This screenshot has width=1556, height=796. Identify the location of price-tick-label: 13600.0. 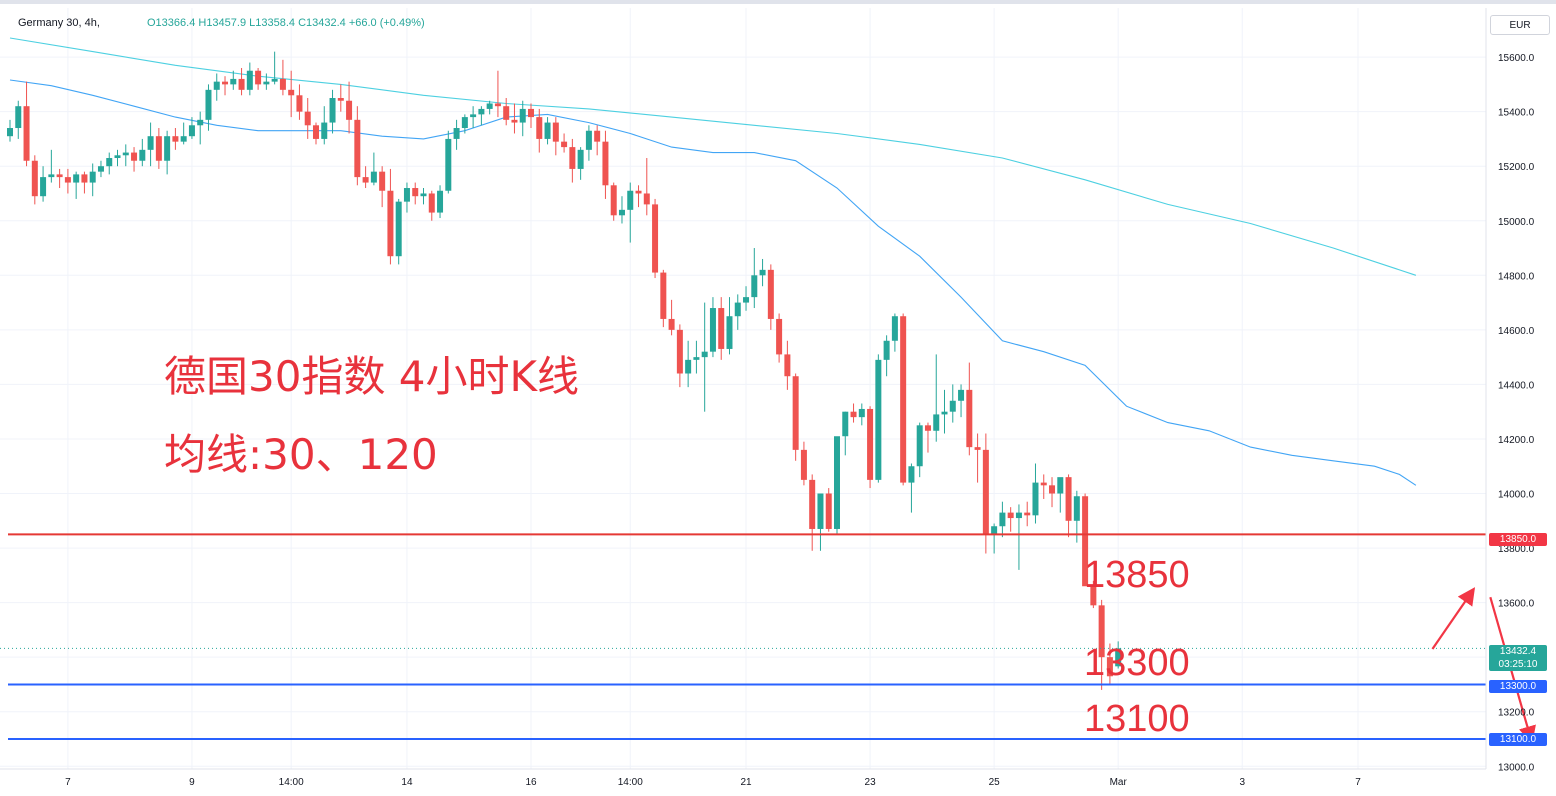
(1516, 604).